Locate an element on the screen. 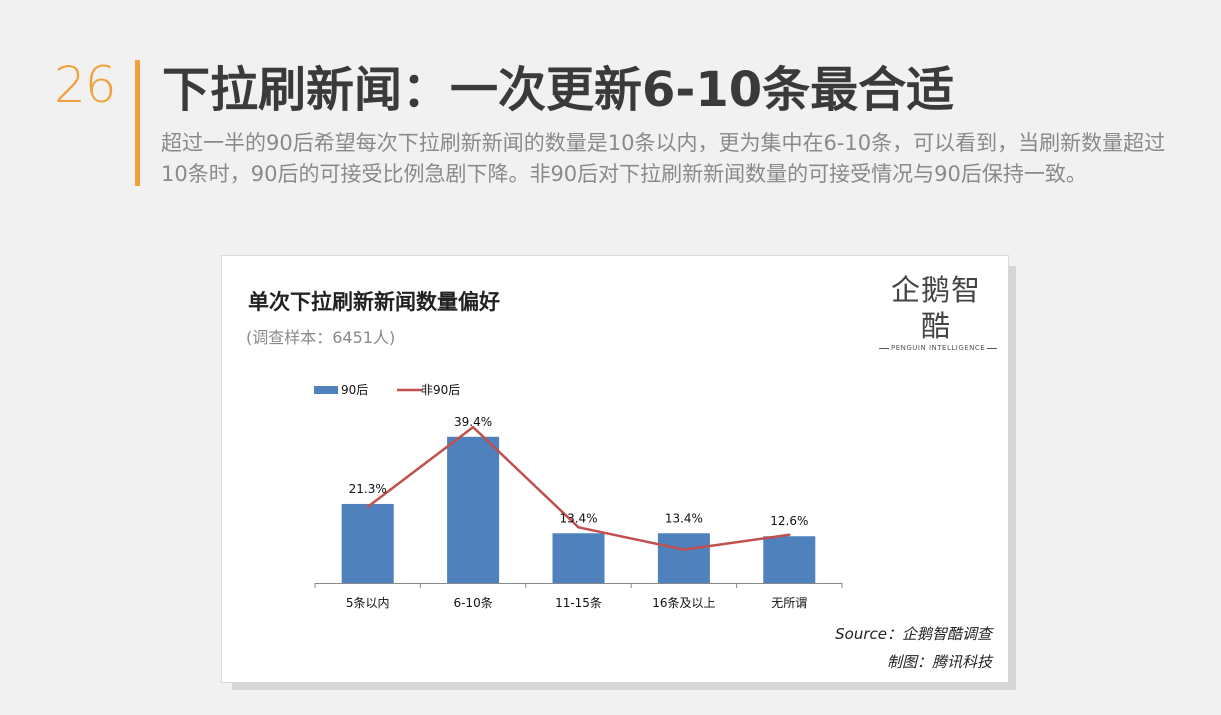  data-labels: 21.3% 39.4% 13.4% 13.4% 12.6% is located at coordinates (579, 471).